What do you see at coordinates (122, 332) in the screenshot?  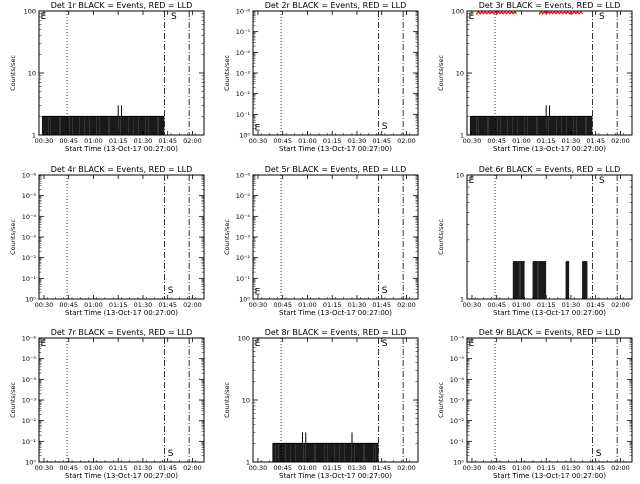 I see `panel-title: Det 7r BLACK = Events, RED = LLD` at bounding box center [122, 332].